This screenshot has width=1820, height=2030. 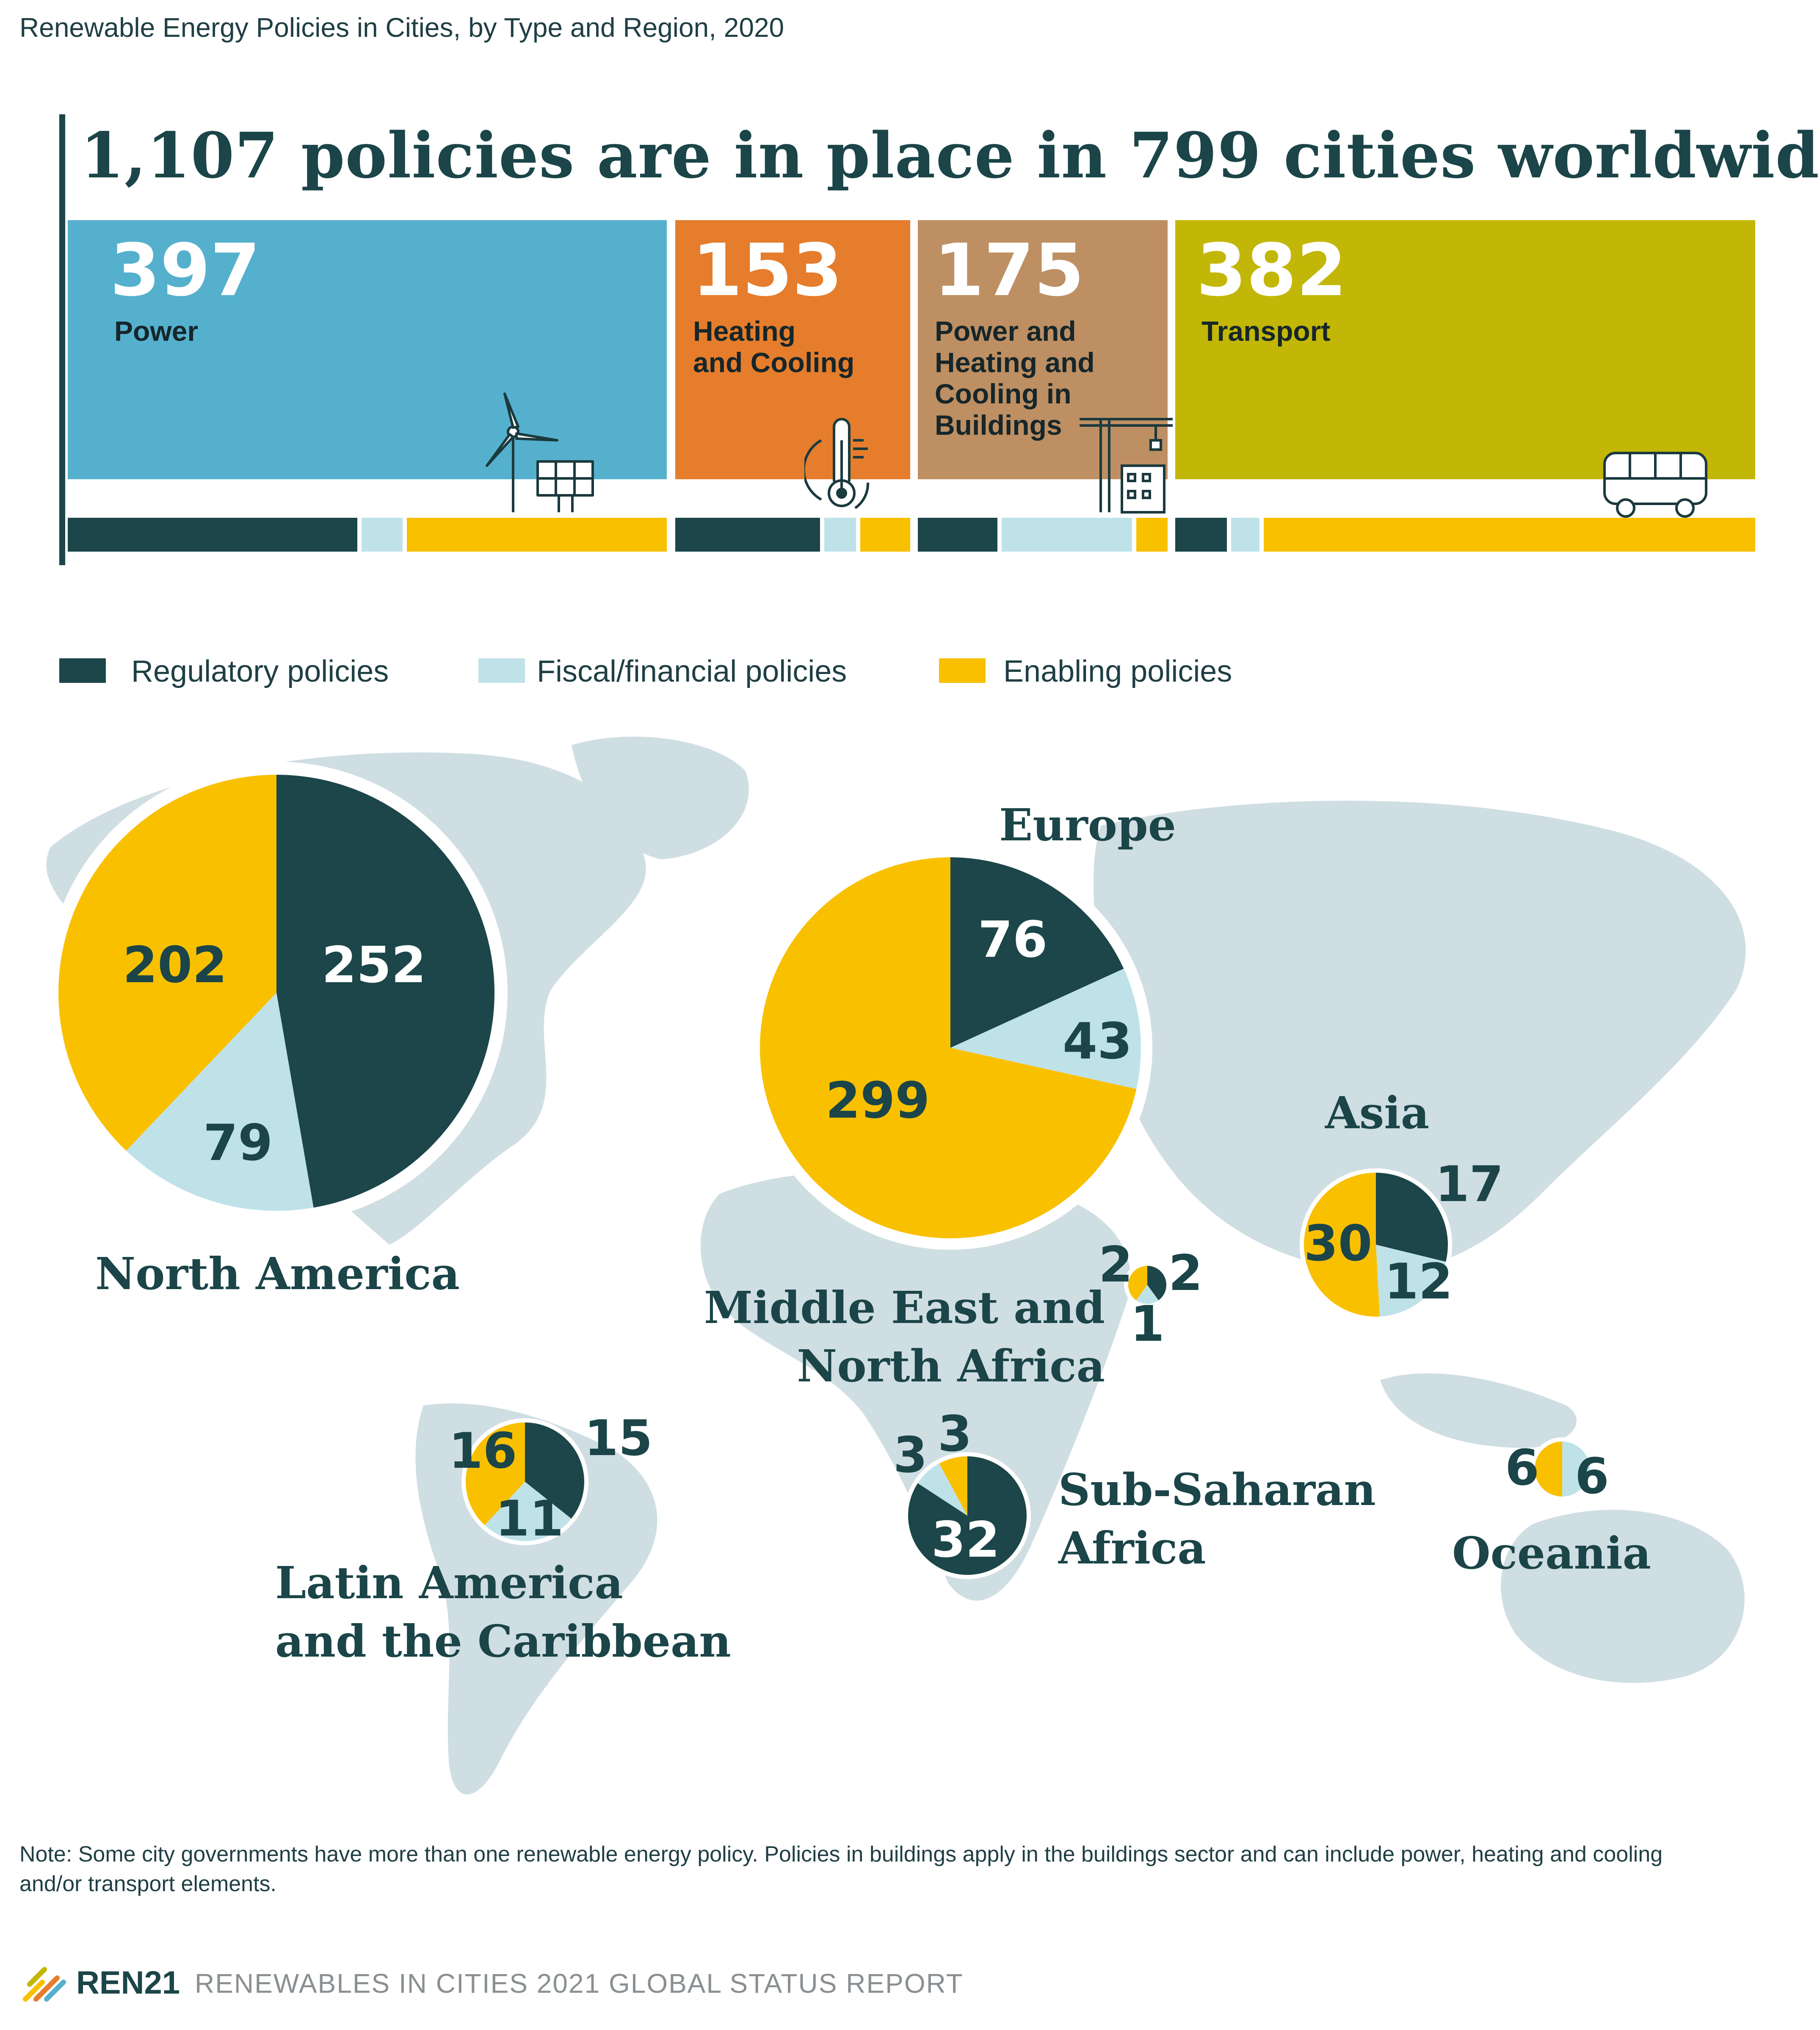 I want to click on region-label-sub-saharan-africa: Sub-Saharan Africa, so click(x=1217, y=1519).